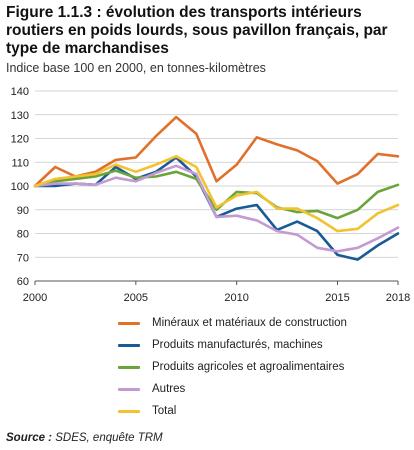  I want to click on legend-label: Autres, so click(169, 389).